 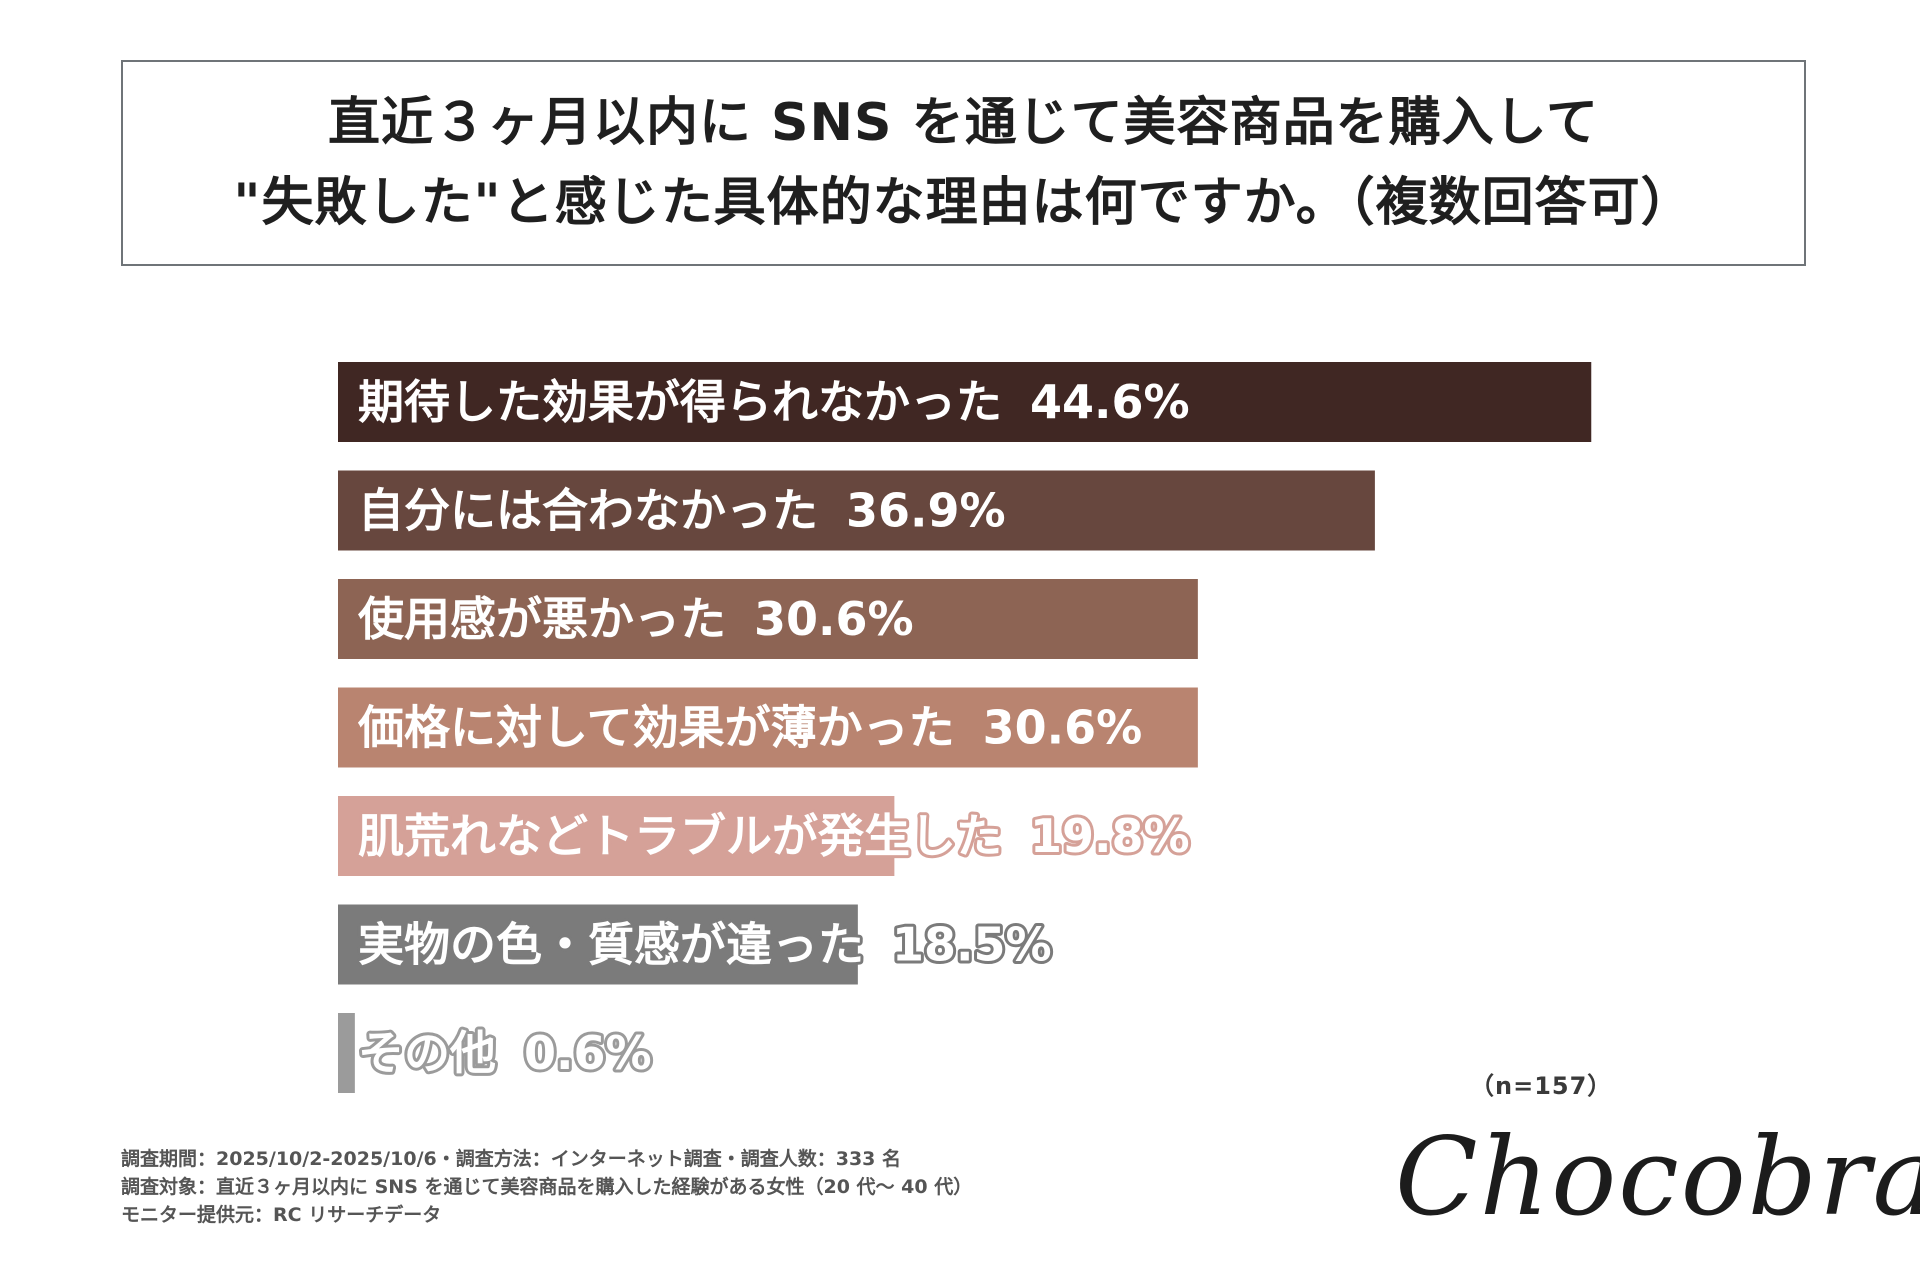 I want to click on value-label-6: 18.5%, so click(x=972, y=945).